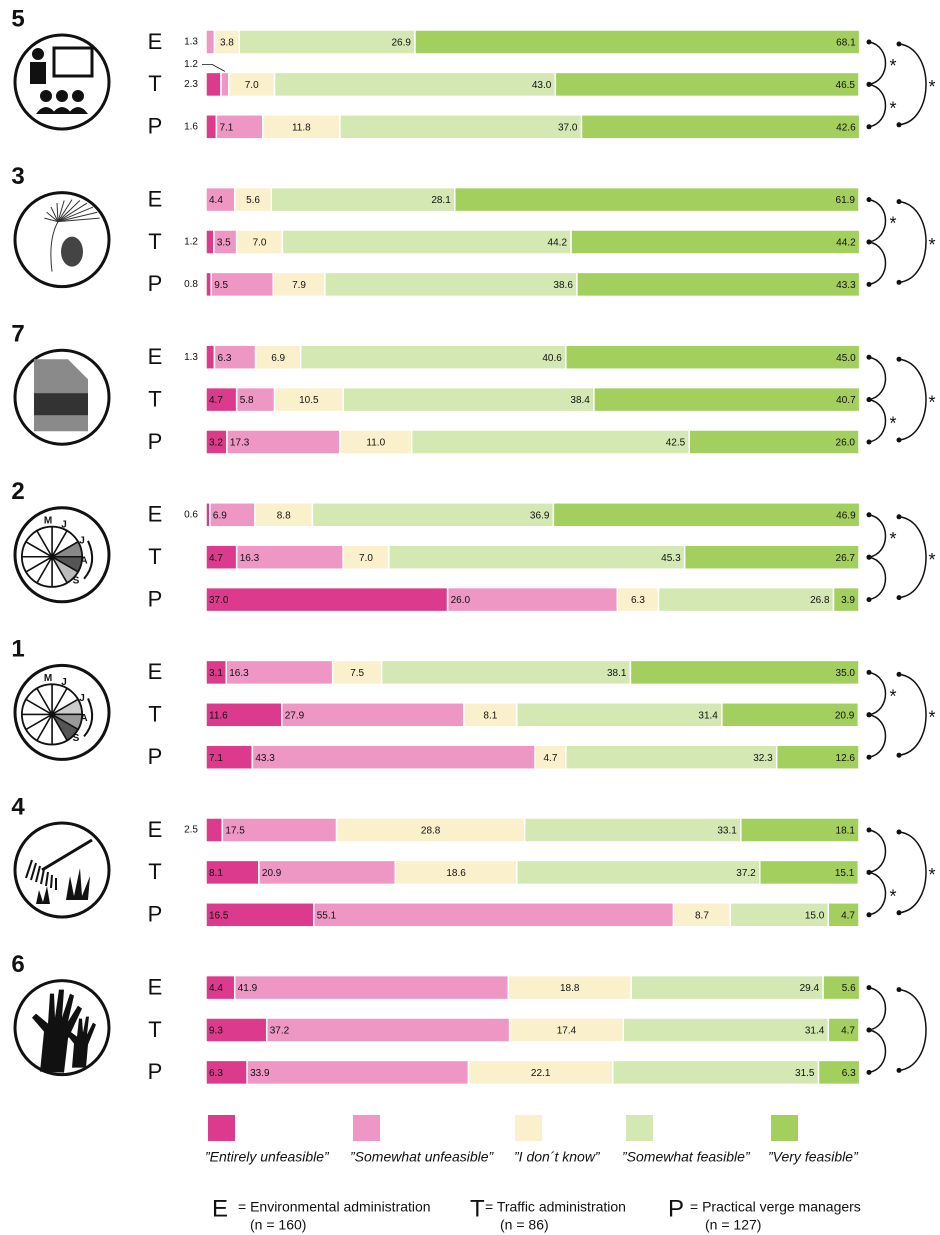  Describe the element at coordinates (260, 1073) in the screenshot. I see `value-label: 33.9` at that location.